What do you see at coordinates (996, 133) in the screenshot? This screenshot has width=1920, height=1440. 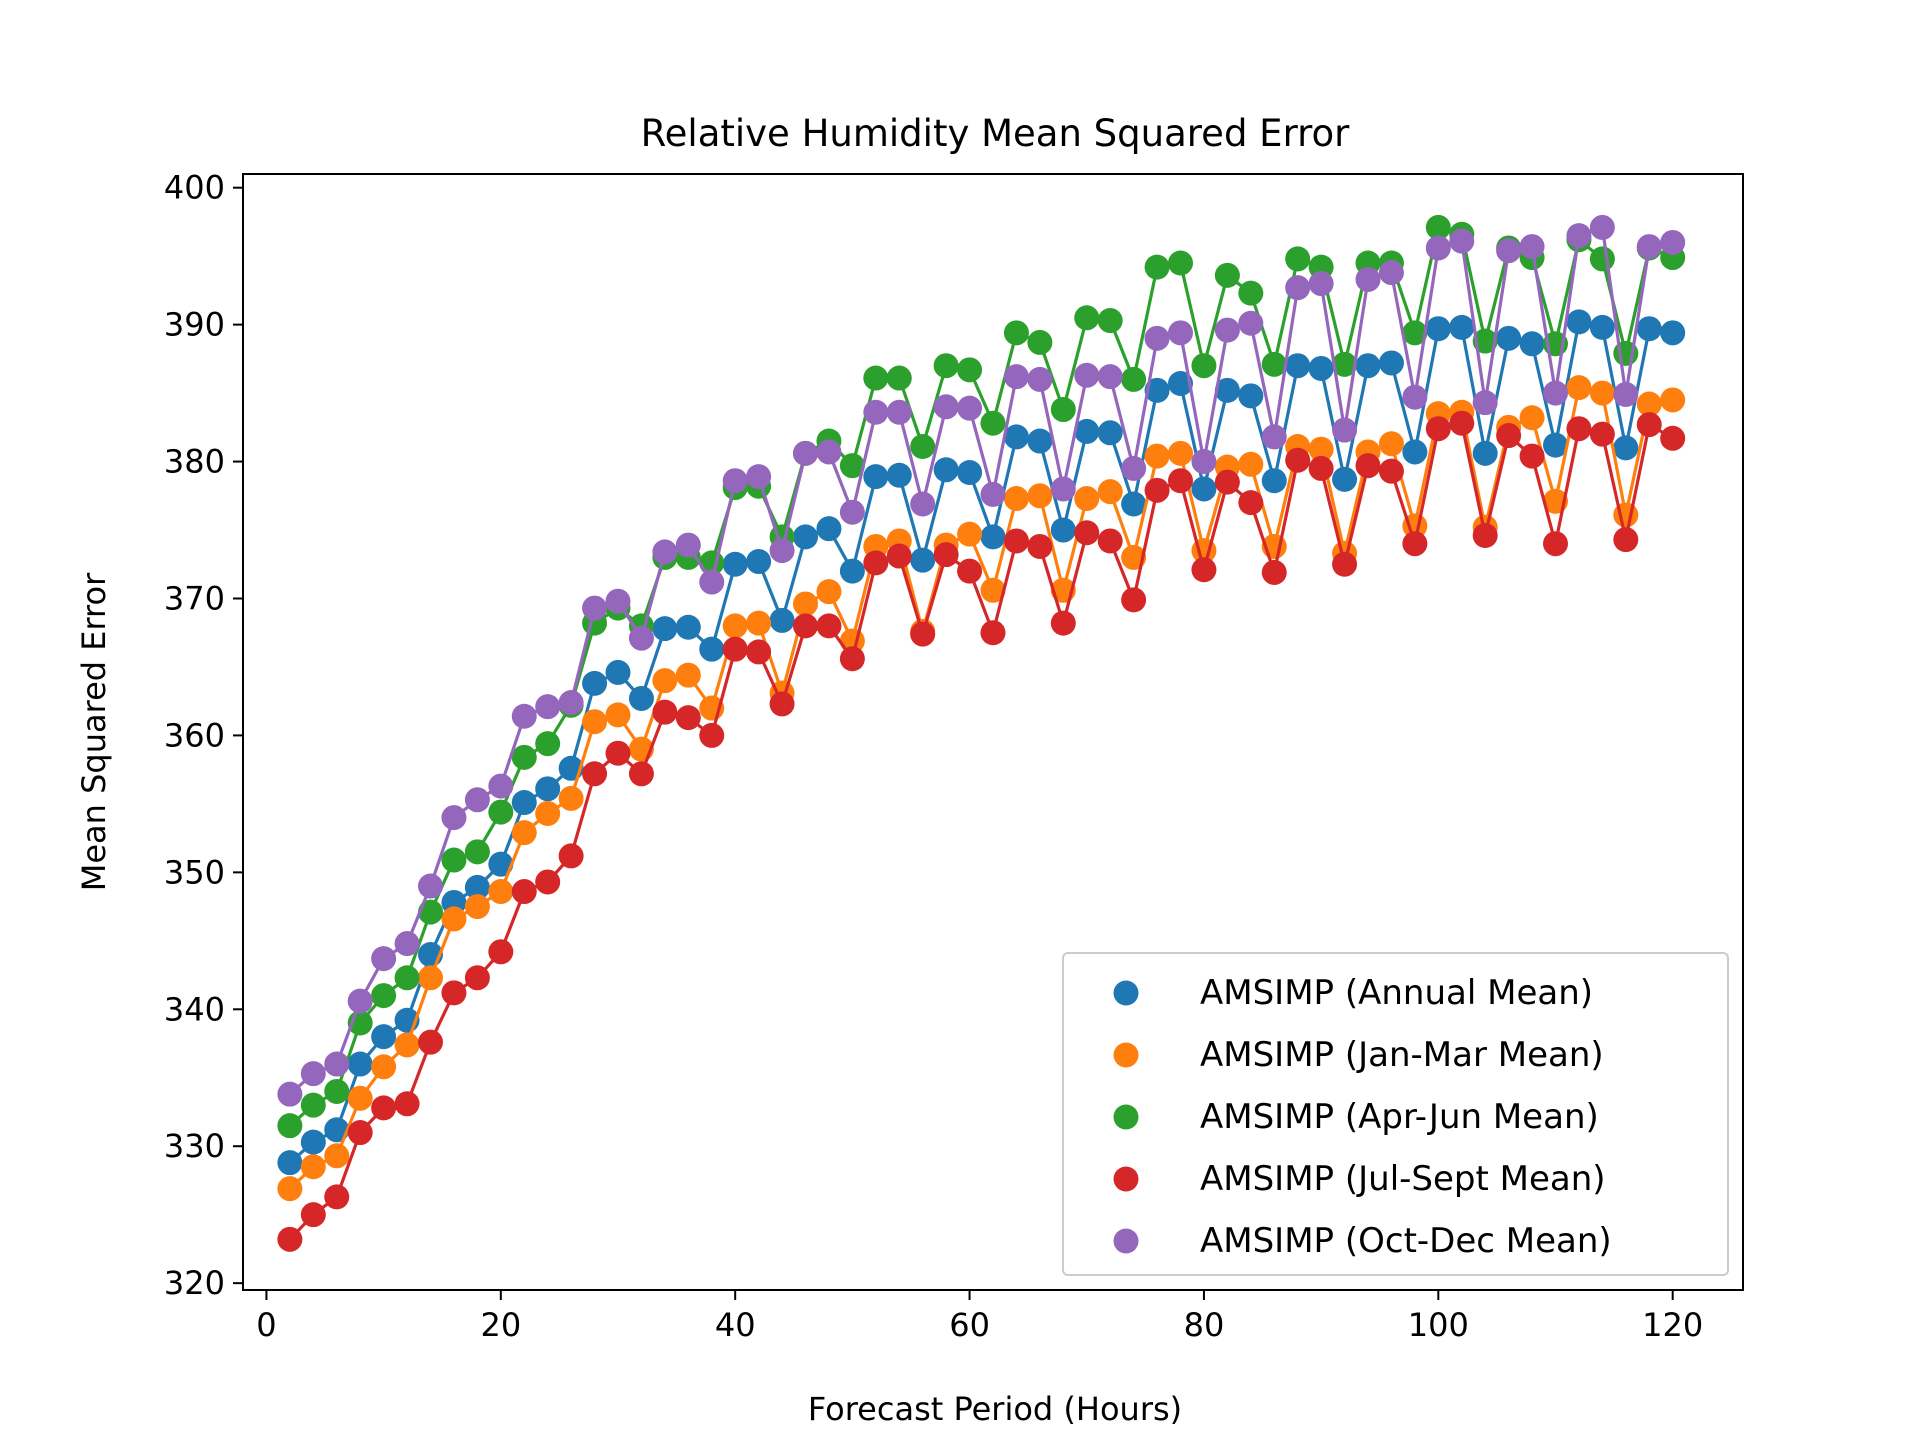 I see `chart-title: Relative Humidity Mean Squared Error` at bounding box center [996, 133].